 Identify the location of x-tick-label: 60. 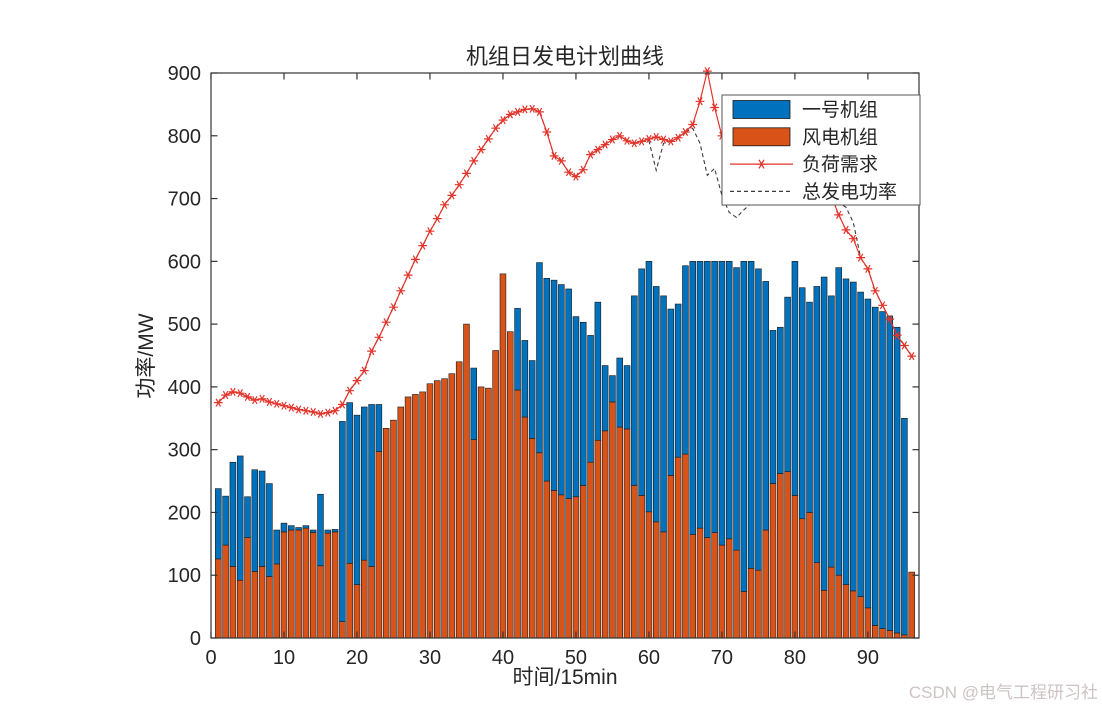
(649, 658).